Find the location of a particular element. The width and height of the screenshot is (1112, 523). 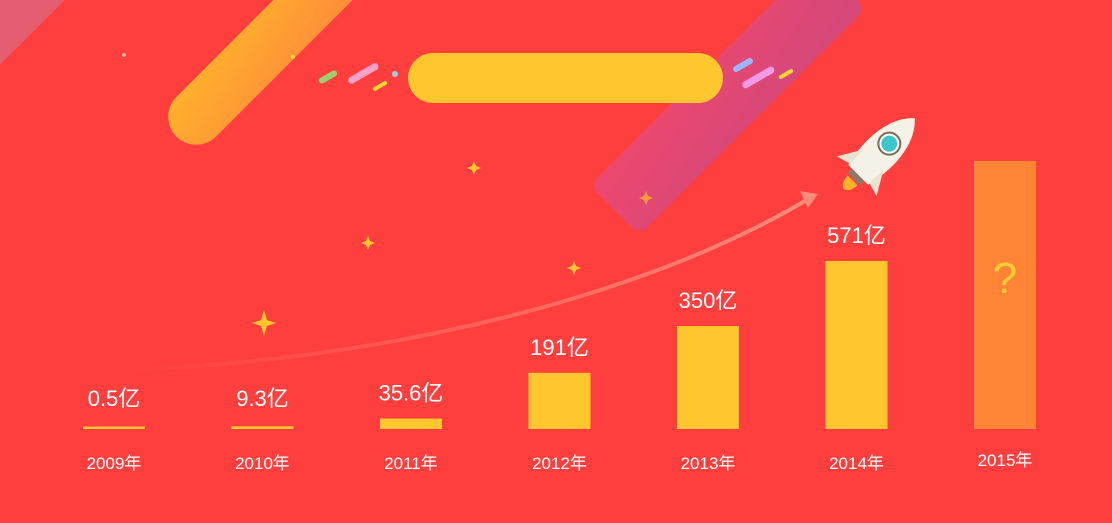

sparkle-group is located at coordinates (452, 248).